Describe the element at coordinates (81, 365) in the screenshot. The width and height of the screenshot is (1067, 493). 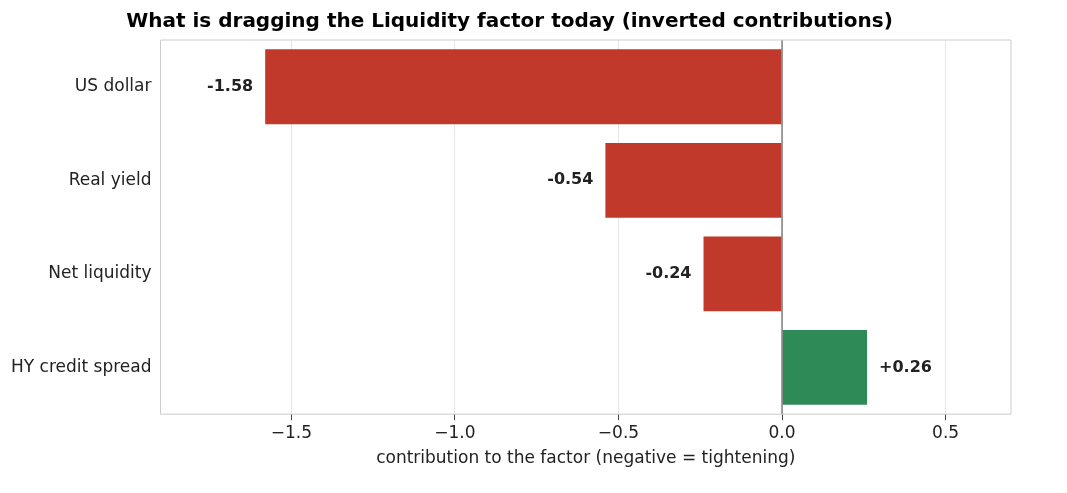
I see `y-tick-label: HY credit spread` at that location.